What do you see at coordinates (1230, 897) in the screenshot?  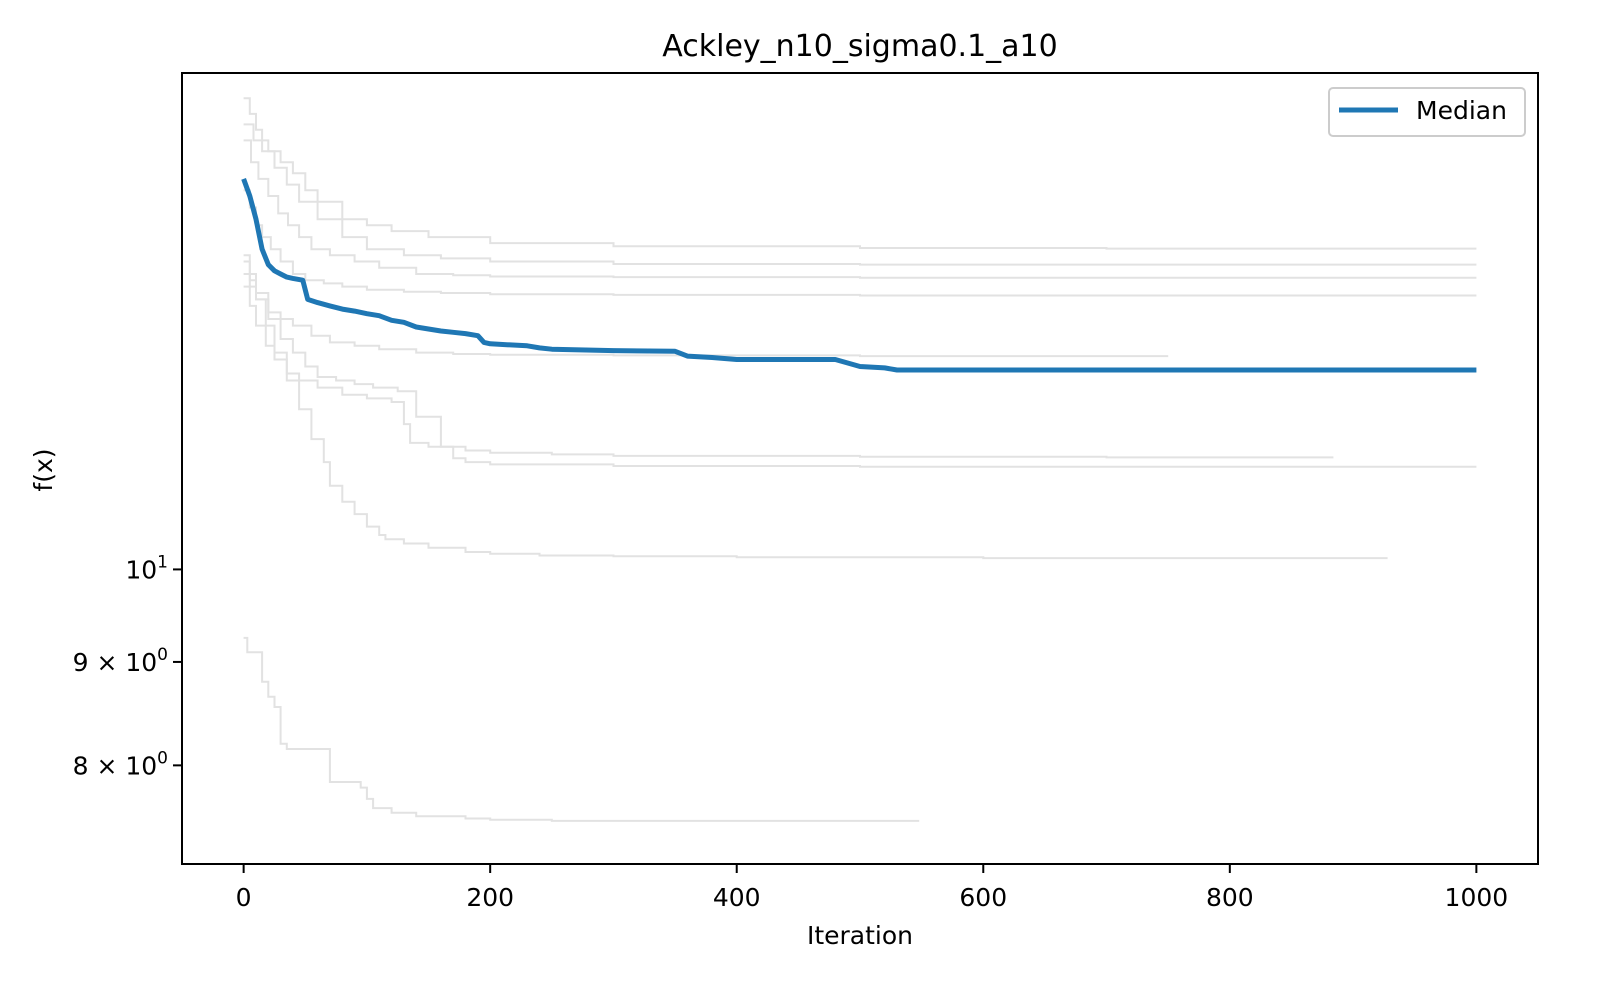 I see `x-tick-label: 800` at bounding box center [1230, 897].